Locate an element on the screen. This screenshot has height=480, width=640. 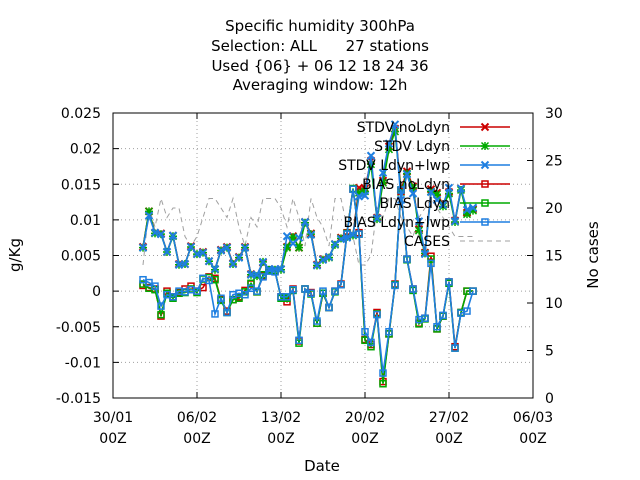
legend-item: BIAS Ldyn is located at coordinates (445, 204).